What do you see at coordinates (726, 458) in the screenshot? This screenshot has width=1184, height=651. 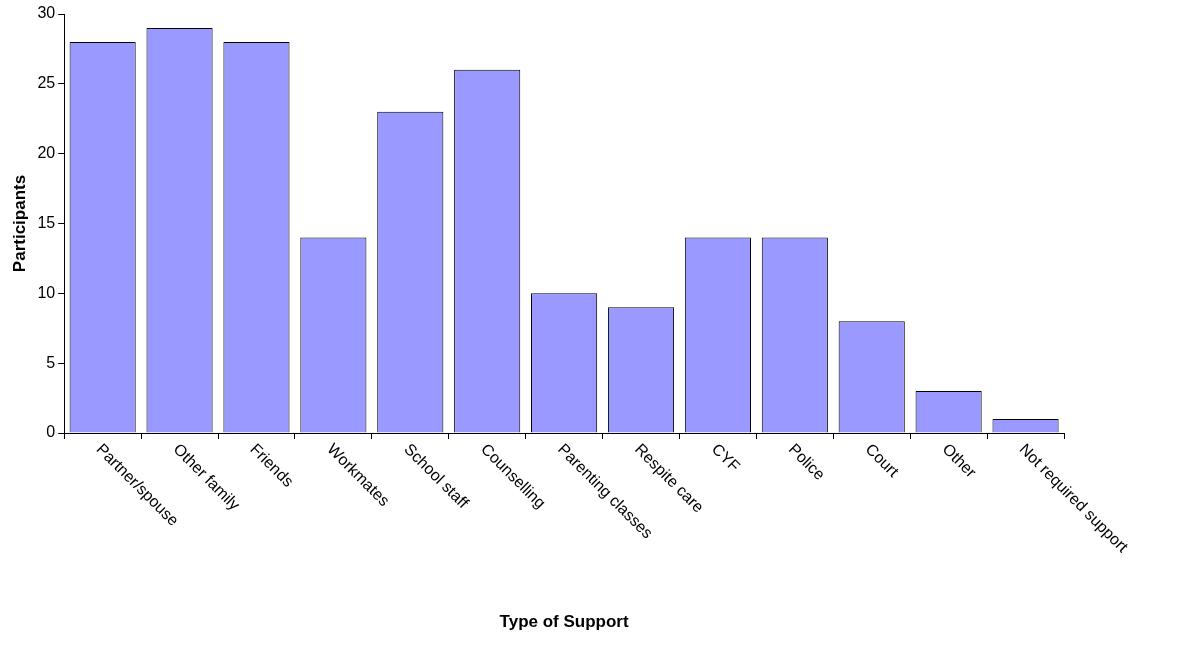 I see `x-tick-label: CYF` at bounding box center [726, 458].